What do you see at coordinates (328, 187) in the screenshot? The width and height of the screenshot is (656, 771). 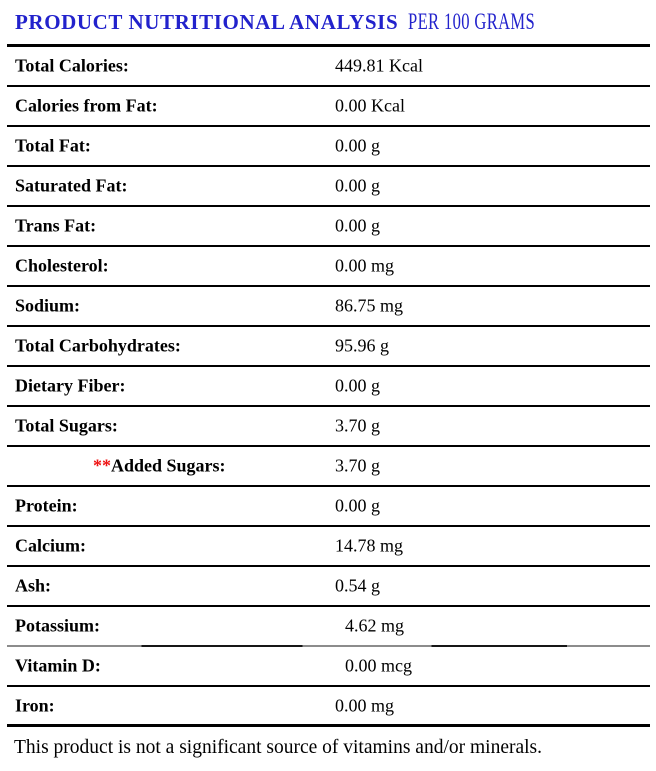 I see `table-row: Saturated Fat: 0.00 g` at bounding box center [328, 187].